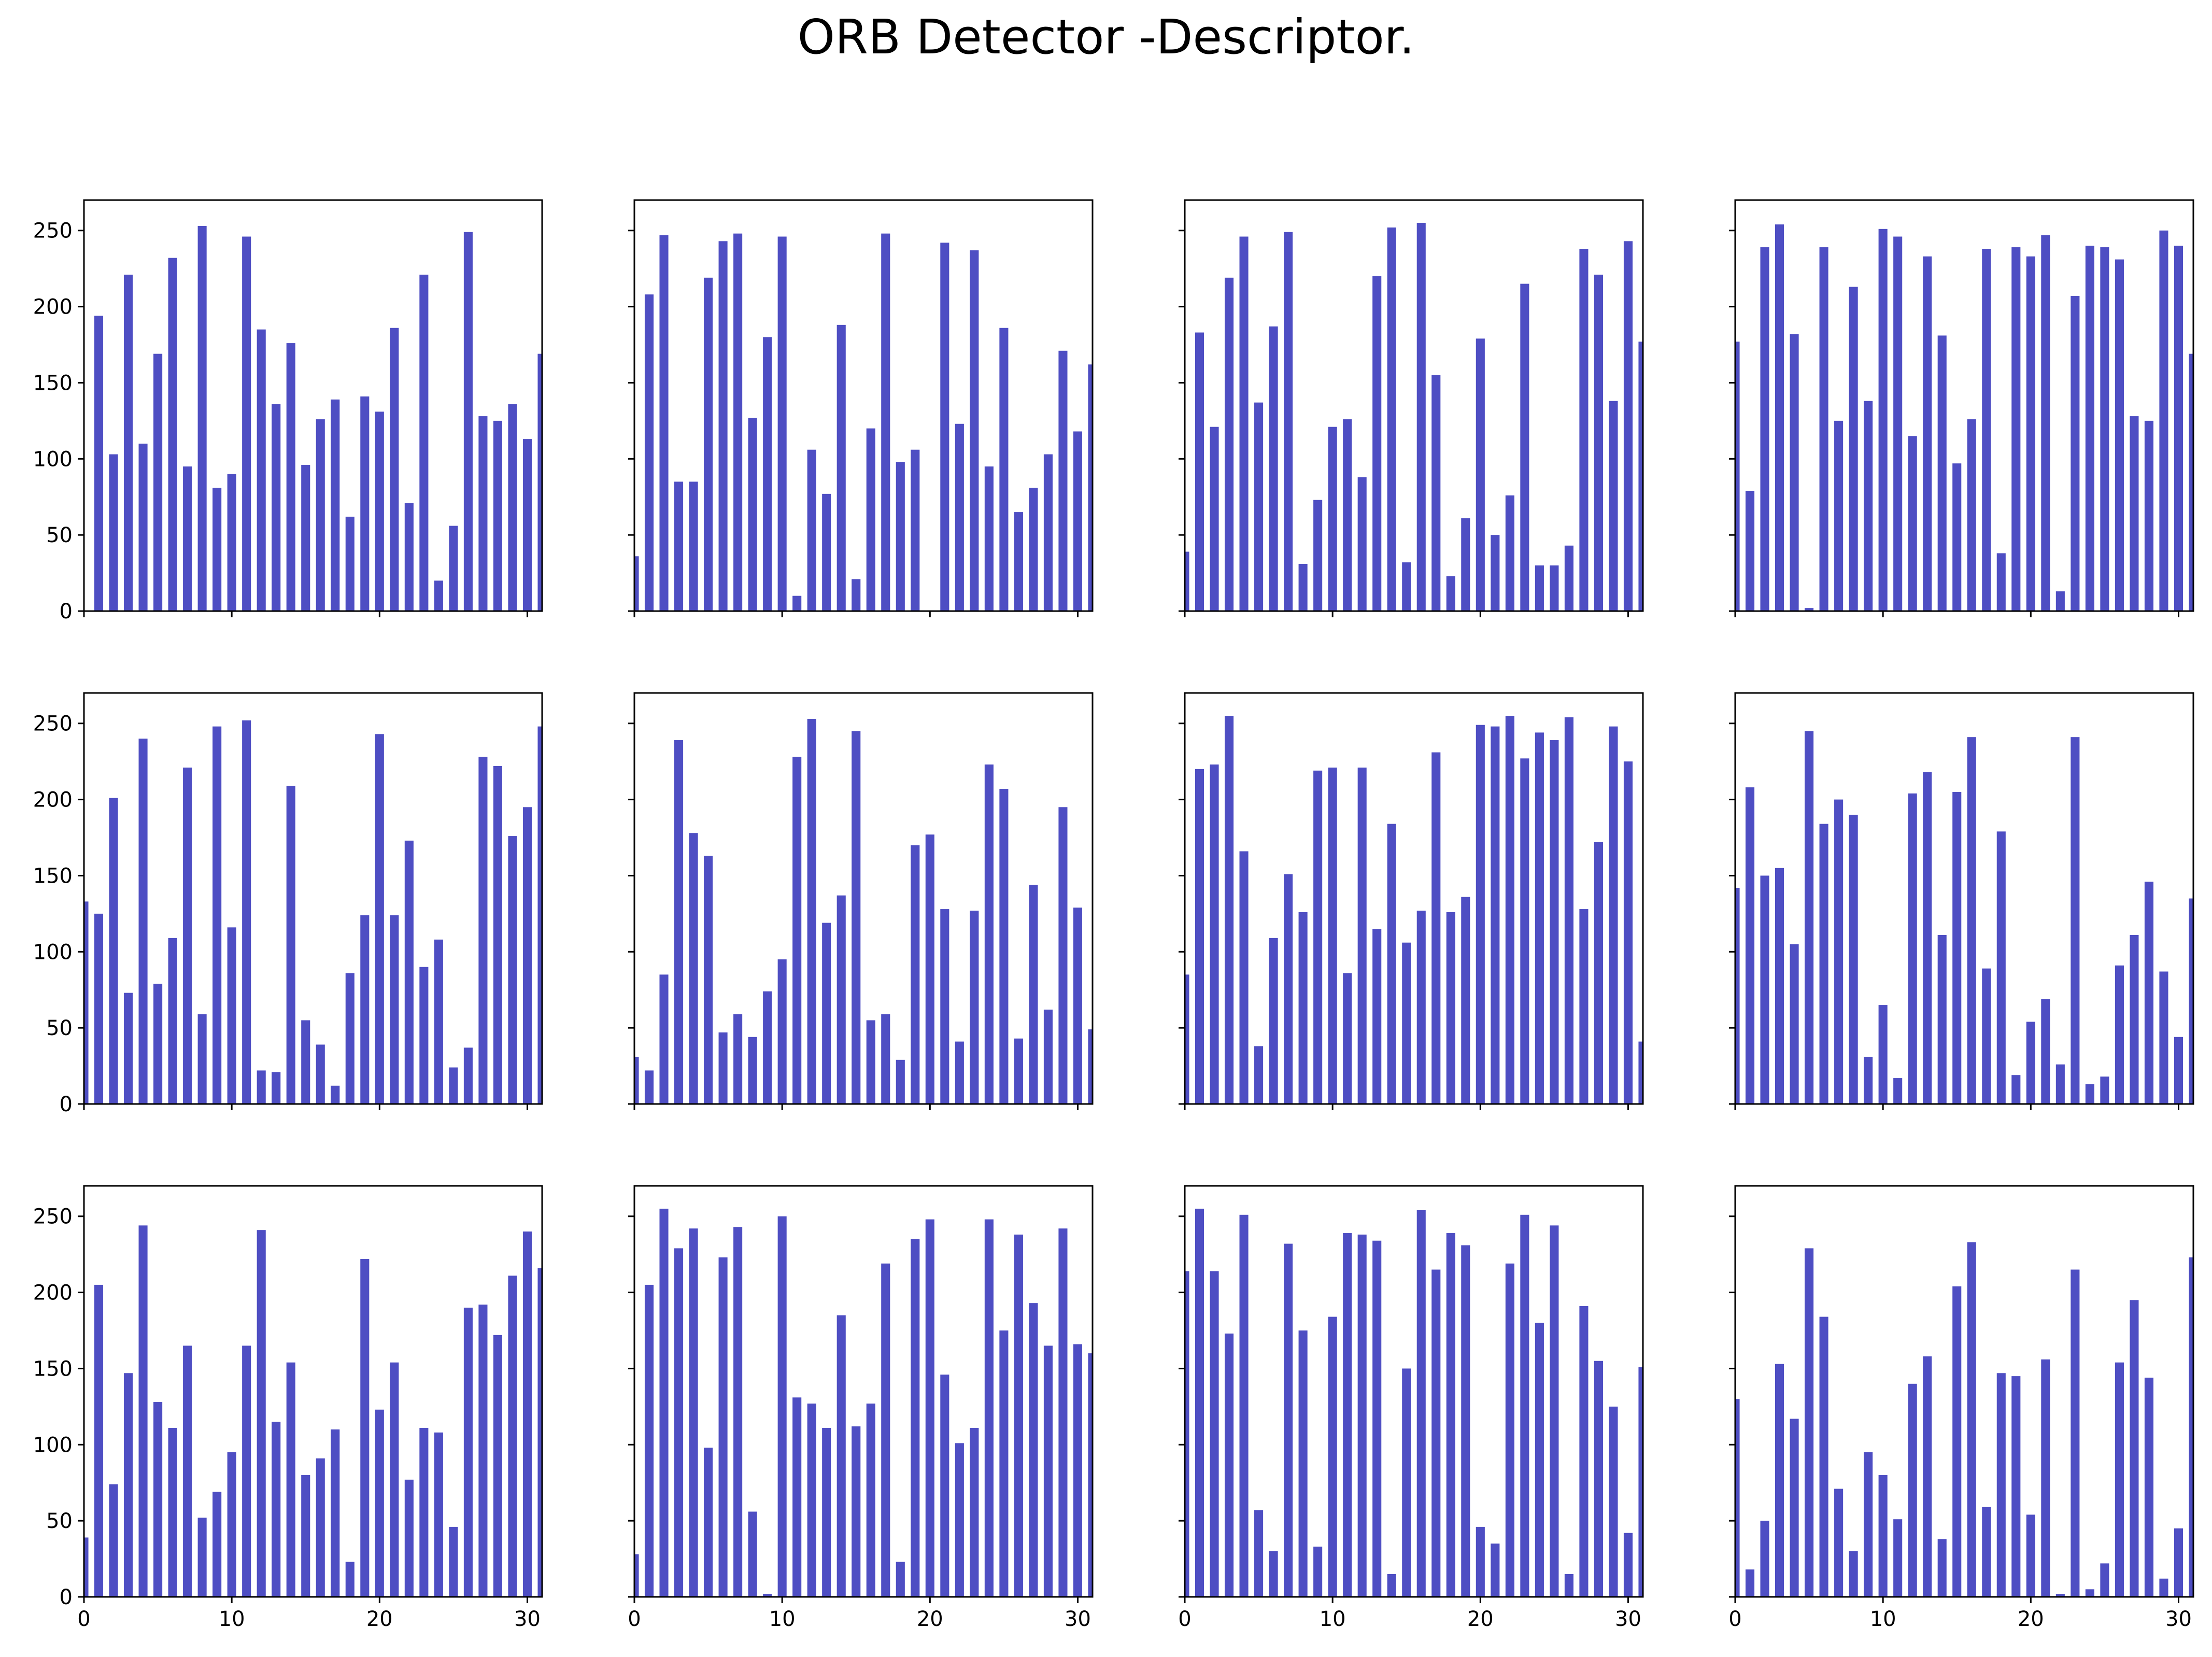  I want to click on chart-title: ORB Detector -Descriptor., so click(1106, 37).